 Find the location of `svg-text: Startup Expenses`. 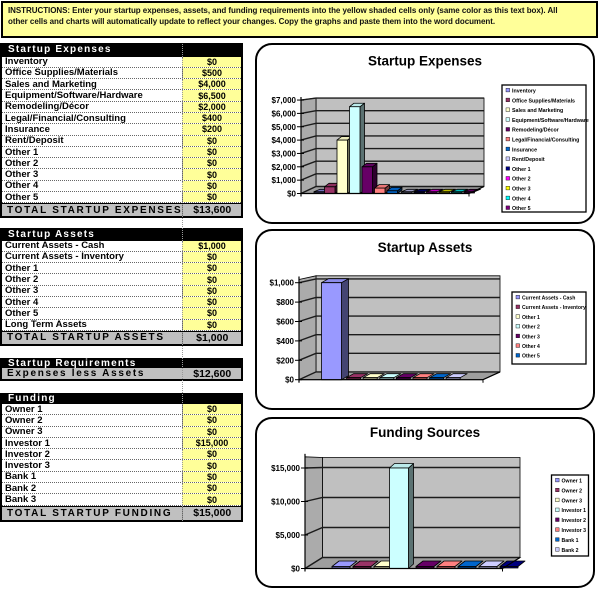

svg-text: Startup Expenses is located at coordinates (425, 61).